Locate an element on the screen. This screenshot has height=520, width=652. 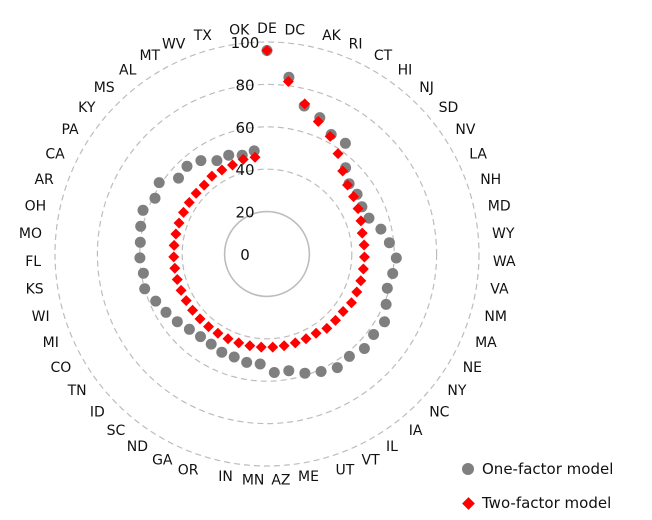
category-label: WI is located at coordinates (41, 317).